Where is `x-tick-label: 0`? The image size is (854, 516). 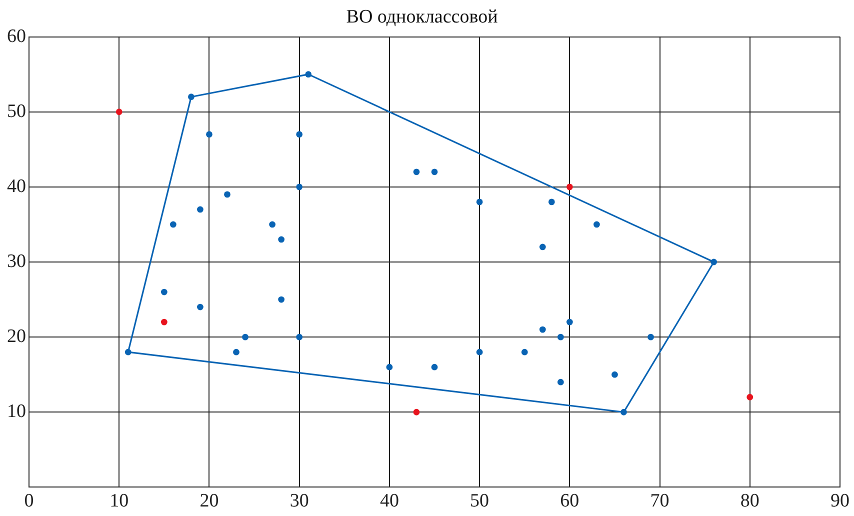
x-tick-label: 0 is located at coordinates (29, 501).